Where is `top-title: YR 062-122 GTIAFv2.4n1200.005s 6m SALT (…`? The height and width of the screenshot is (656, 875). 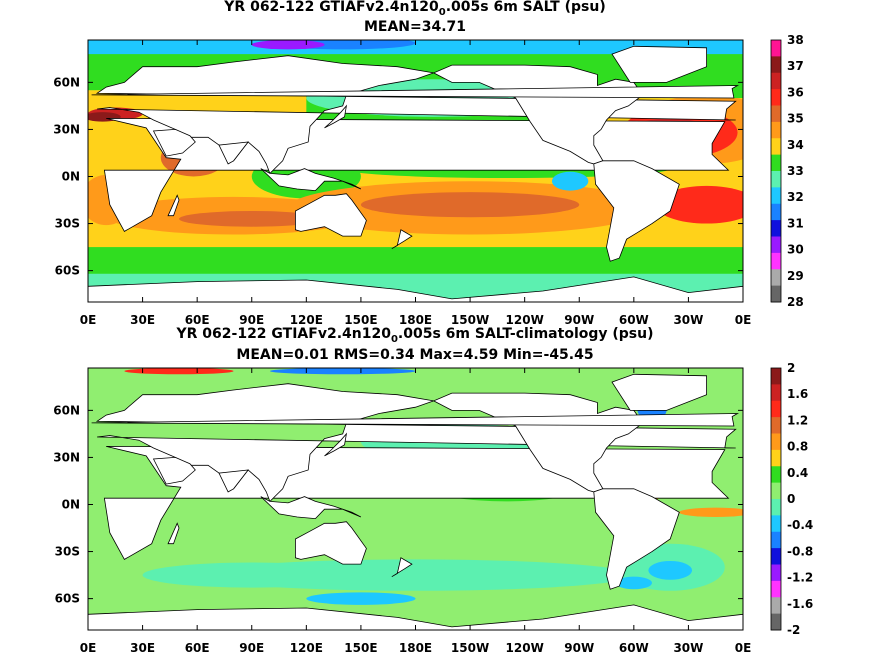 top-title: YR 062-122 GTIAFv2.4n1200.005s 6m SALT (… is located at coordinates (415, 9).